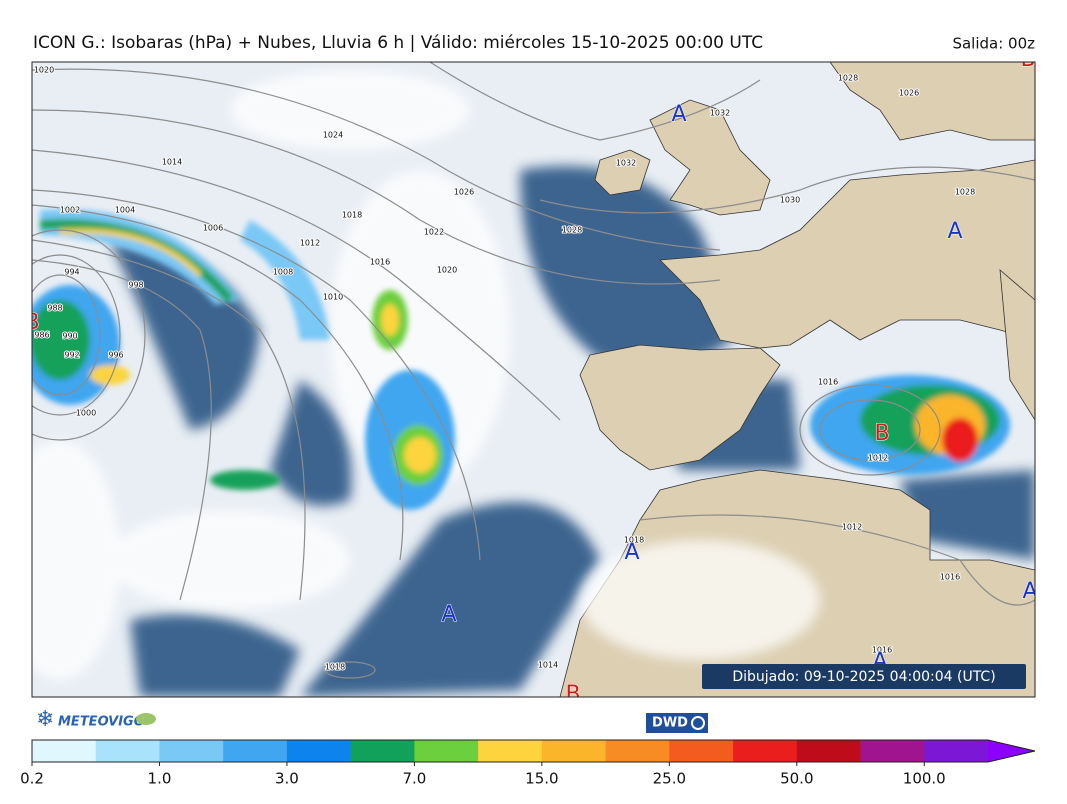 Image resolution: width=1067 pixels, height=804 pixels. I want to click on isobar-label: 1006, so click(213, 228).